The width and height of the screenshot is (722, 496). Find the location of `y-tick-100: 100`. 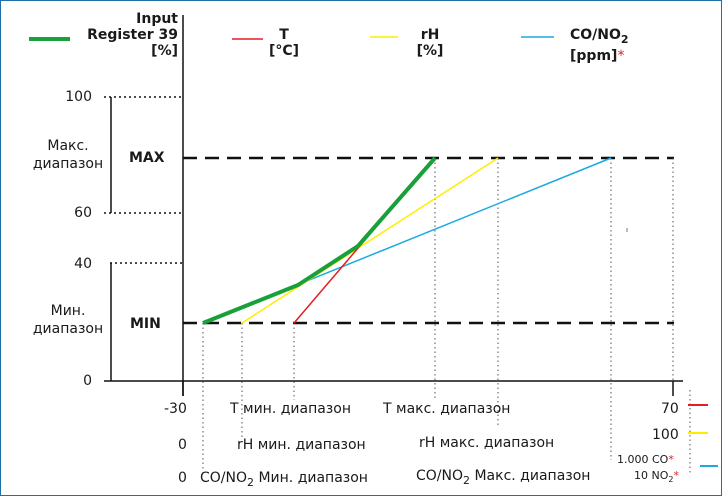

y-tick-100: 100 is located at coordinates (78, 97).